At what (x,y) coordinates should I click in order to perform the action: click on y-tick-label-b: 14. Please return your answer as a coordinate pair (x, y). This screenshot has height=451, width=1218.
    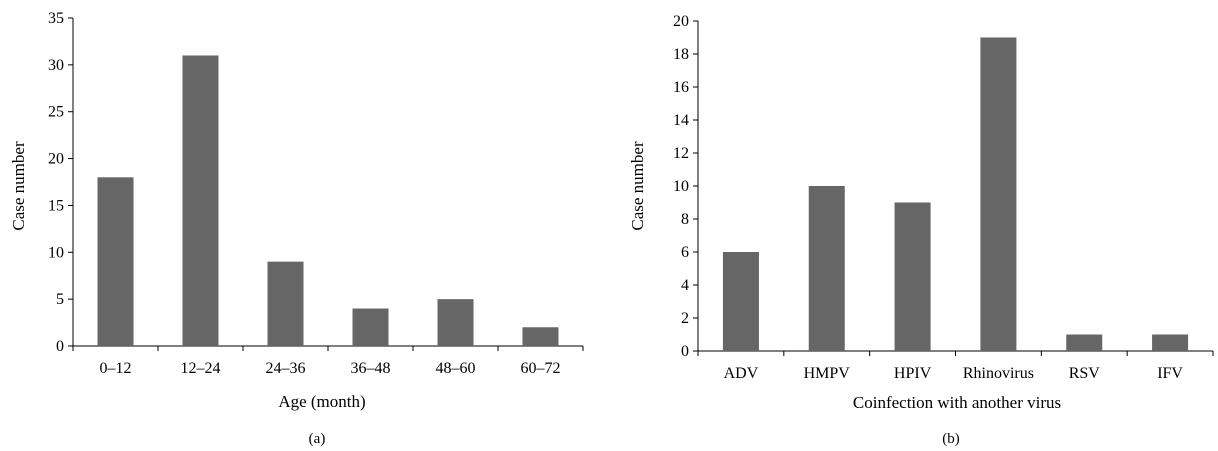
    Looking at the image, I should click on (681, 120).